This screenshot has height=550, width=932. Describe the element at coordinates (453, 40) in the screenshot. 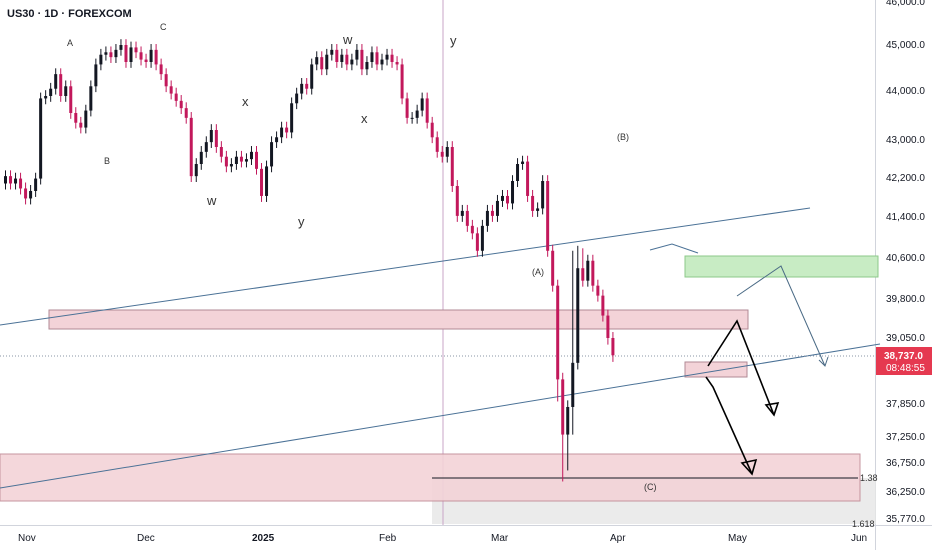

I see `wave-label-y2: y` at that location.